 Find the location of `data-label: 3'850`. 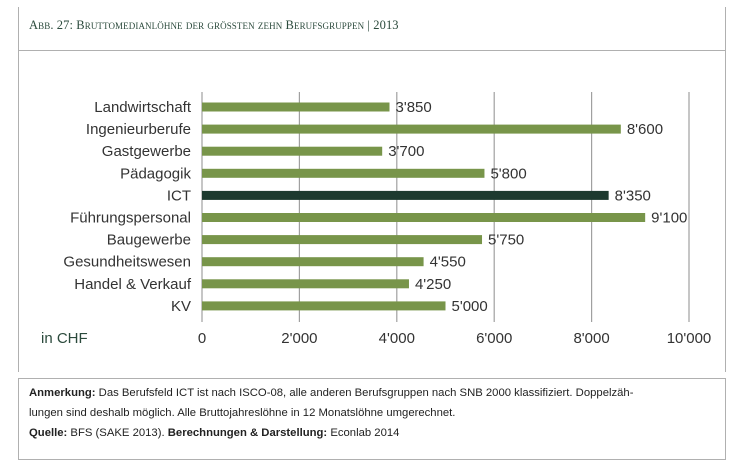

data-label: 3'850 is located at coordinates (413, 107).